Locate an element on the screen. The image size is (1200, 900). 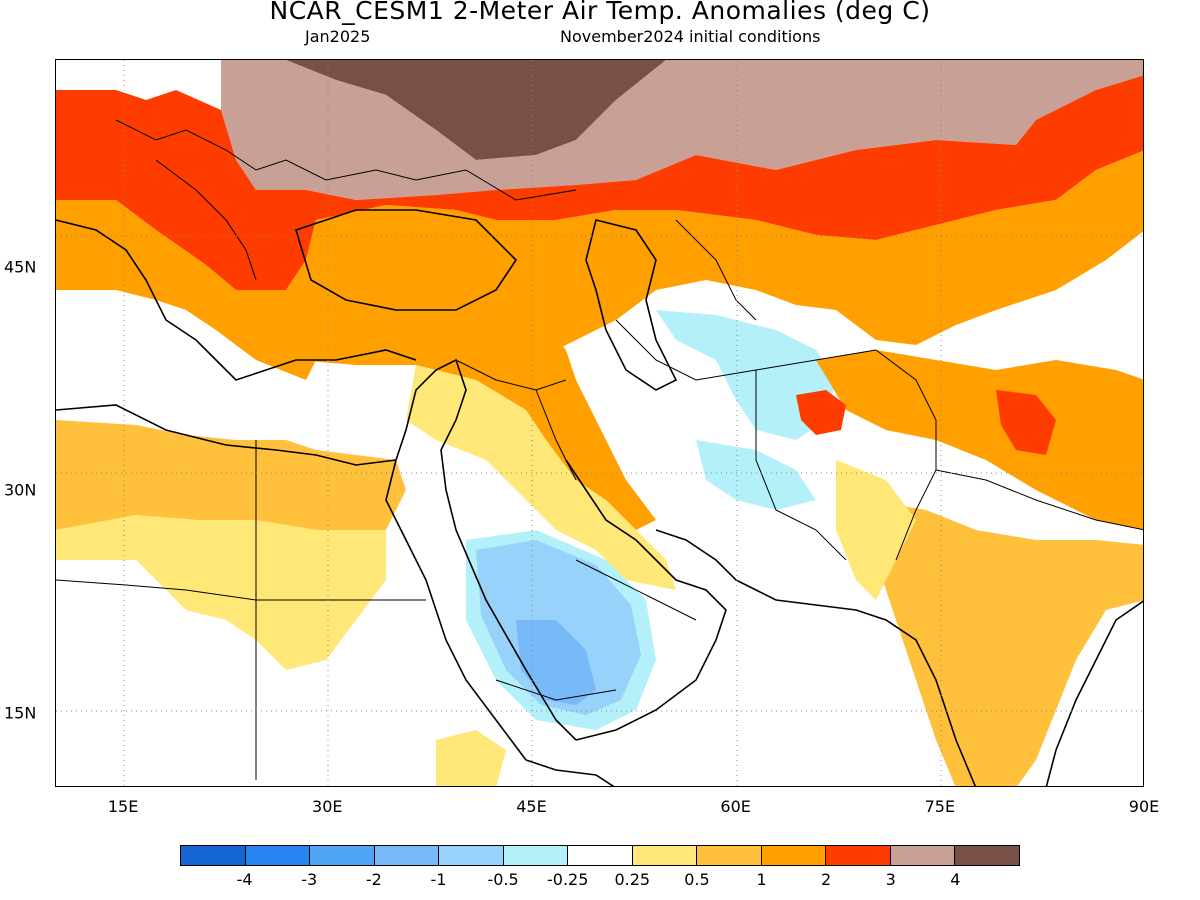
field-4-plus is located at coordinates (476, 110).